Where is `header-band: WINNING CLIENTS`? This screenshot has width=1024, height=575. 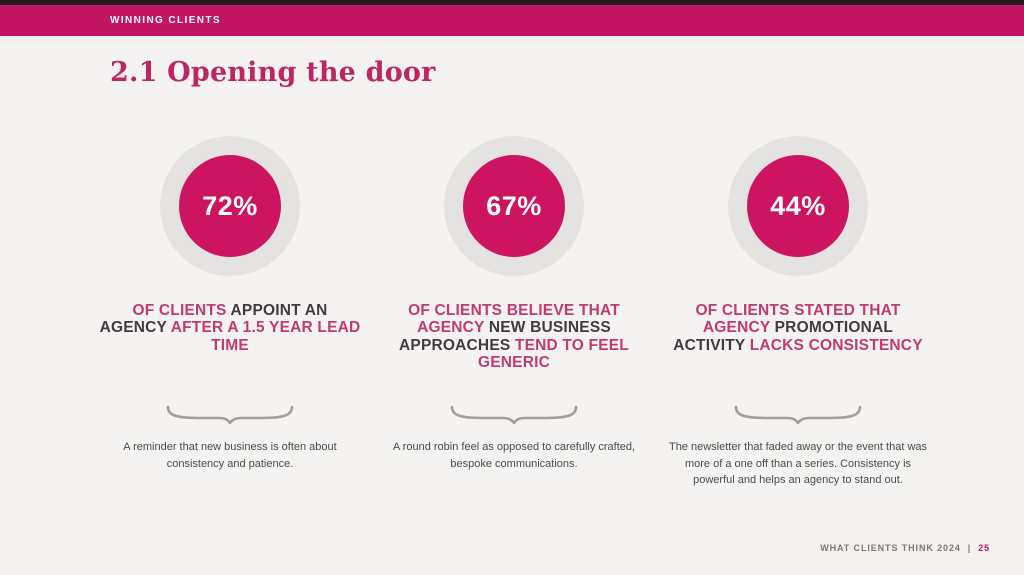 header-band: WINNING CLIENTS is located at coordinates (512, 20).